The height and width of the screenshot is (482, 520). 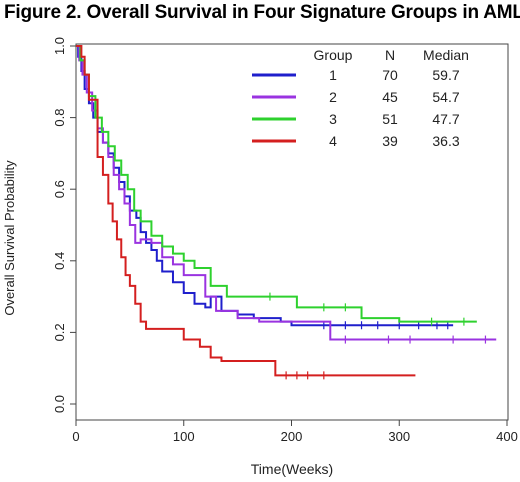 I want to click on y-tick-label: 1.0, so click(x=59, y=46).